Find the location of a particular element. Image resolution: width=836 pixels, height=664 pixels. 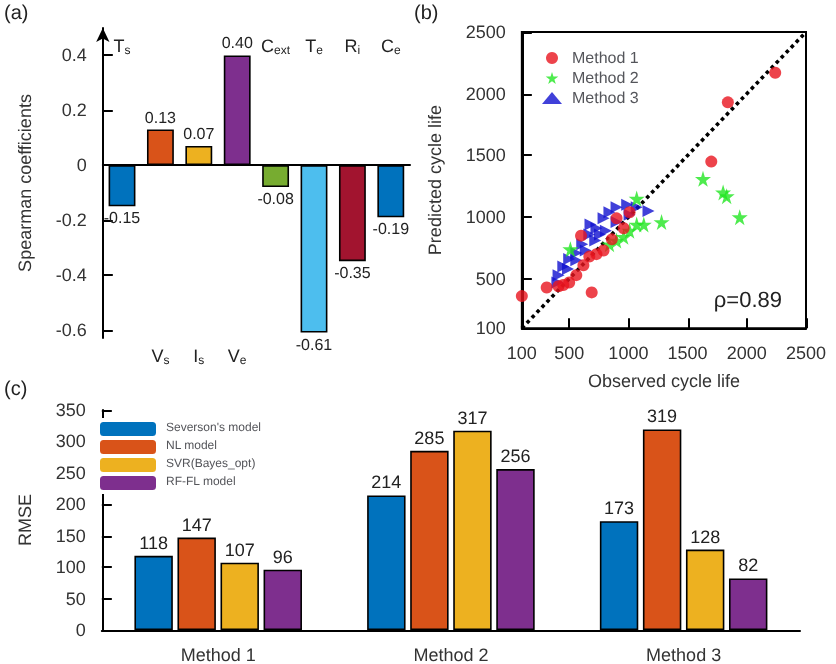

x-tick-label: 500 is located at coordinates (569, 353).